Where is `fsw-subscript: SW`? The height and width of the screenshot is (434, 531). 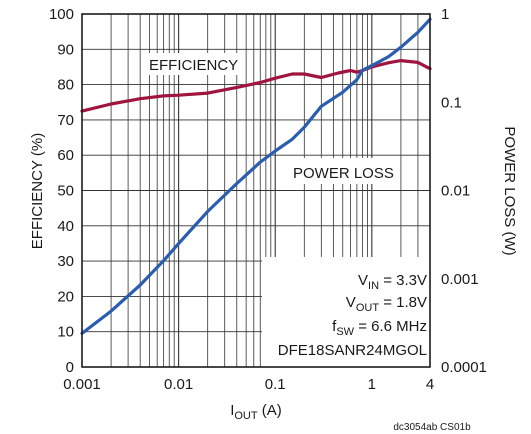 fsw-subscript: SW is located at coordinates (345, 332).